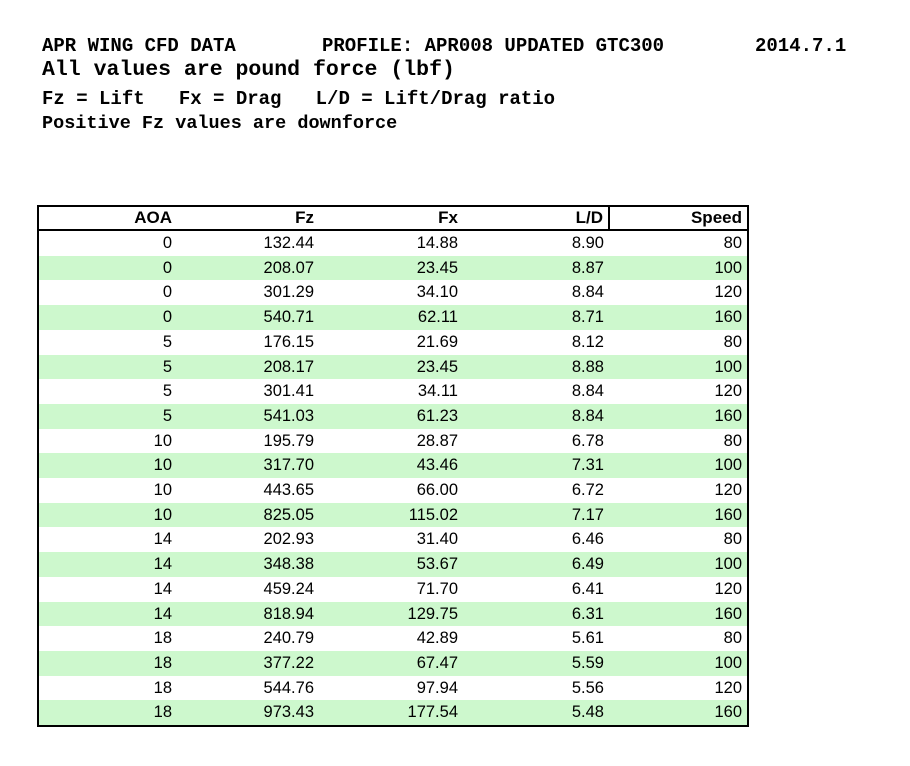 This screenshot has width=910, height=766. I want to click on version-date: 2014.7.1, so click(801, 46).